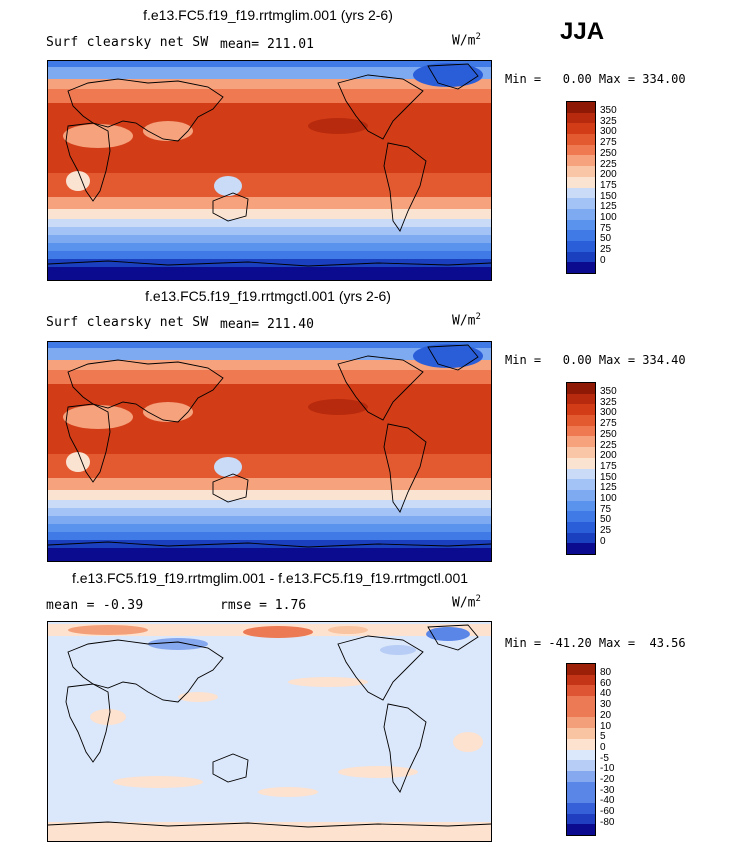  Describe the element at coordinates (606, 705) in the screenshot. I see `colorbar-label: 30` at that location.